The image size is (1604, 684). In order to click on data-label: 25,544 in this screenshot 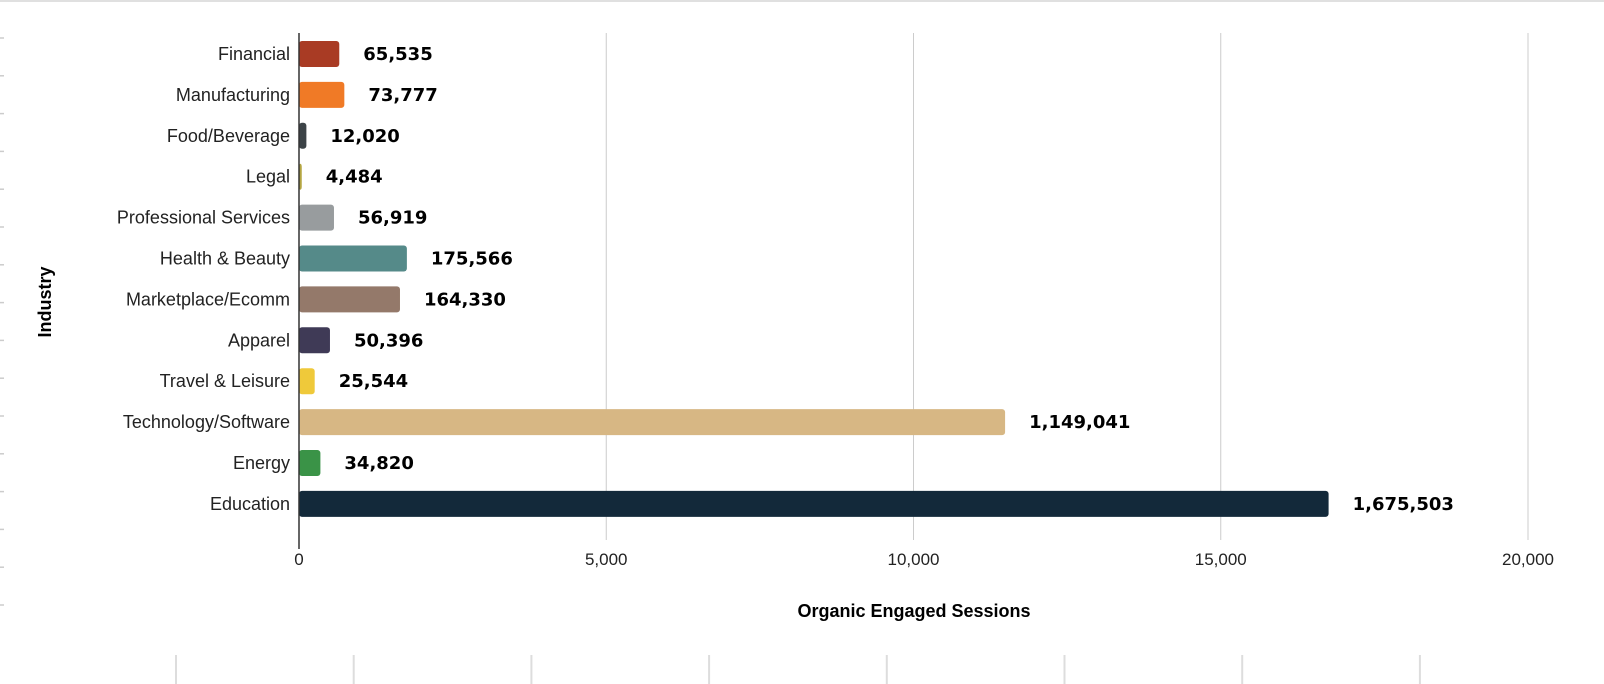, I will do `click(373, 381)`.